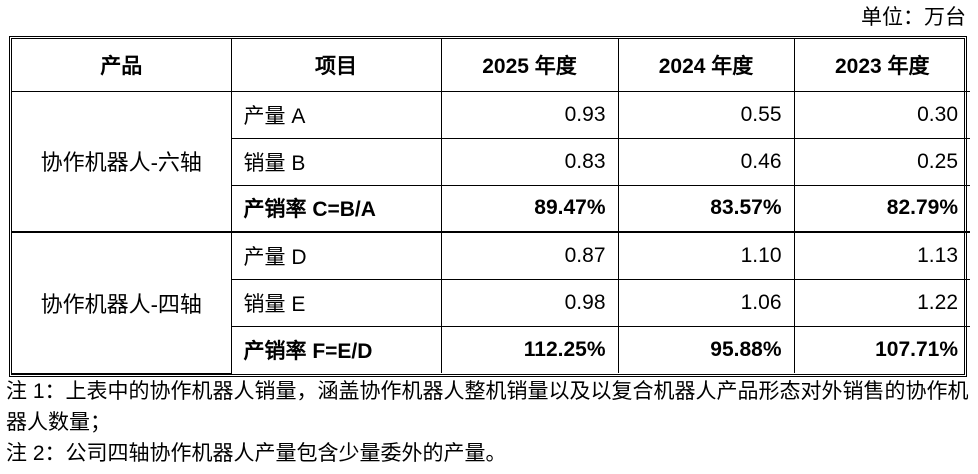  I want to click on product-cell: 协作机器人-六轴, so click(122, 161).